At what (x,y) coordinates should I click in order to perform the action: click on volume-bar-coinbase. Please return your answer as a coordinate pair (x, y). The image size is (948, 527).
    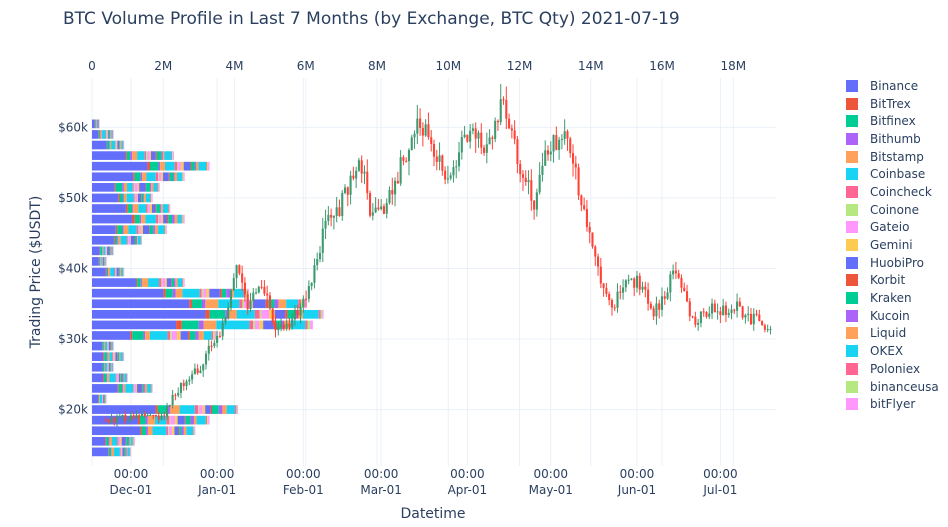
    Looking at the image, I should click on (245, 314).